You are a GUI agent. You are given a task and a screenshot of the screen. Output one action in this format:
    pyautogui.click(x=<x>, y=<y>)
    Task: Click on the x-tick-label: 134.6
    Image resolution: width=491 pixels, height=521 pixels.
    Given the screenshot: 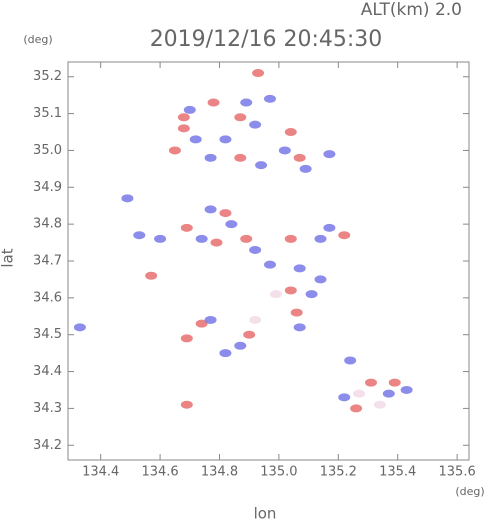 What is the action you would take?
    pyautogui.click(x=159, y=472)
    